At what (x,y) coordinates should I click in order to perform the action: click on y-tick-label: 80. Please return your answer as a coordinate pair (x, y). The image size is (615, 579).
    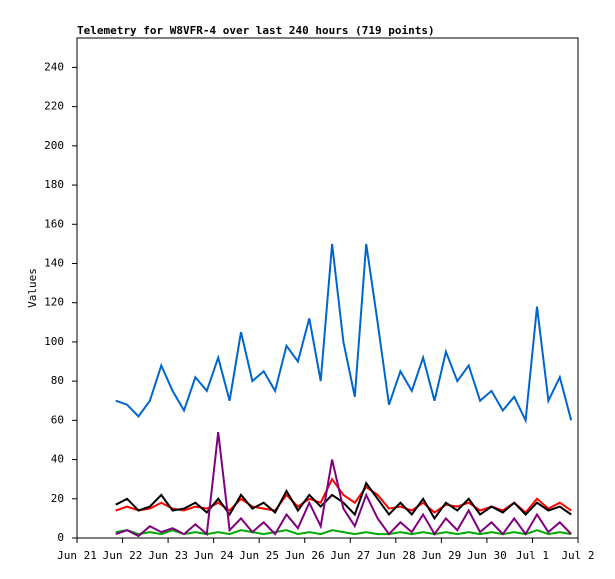
    Looking at the image, I should click on (57, 380).